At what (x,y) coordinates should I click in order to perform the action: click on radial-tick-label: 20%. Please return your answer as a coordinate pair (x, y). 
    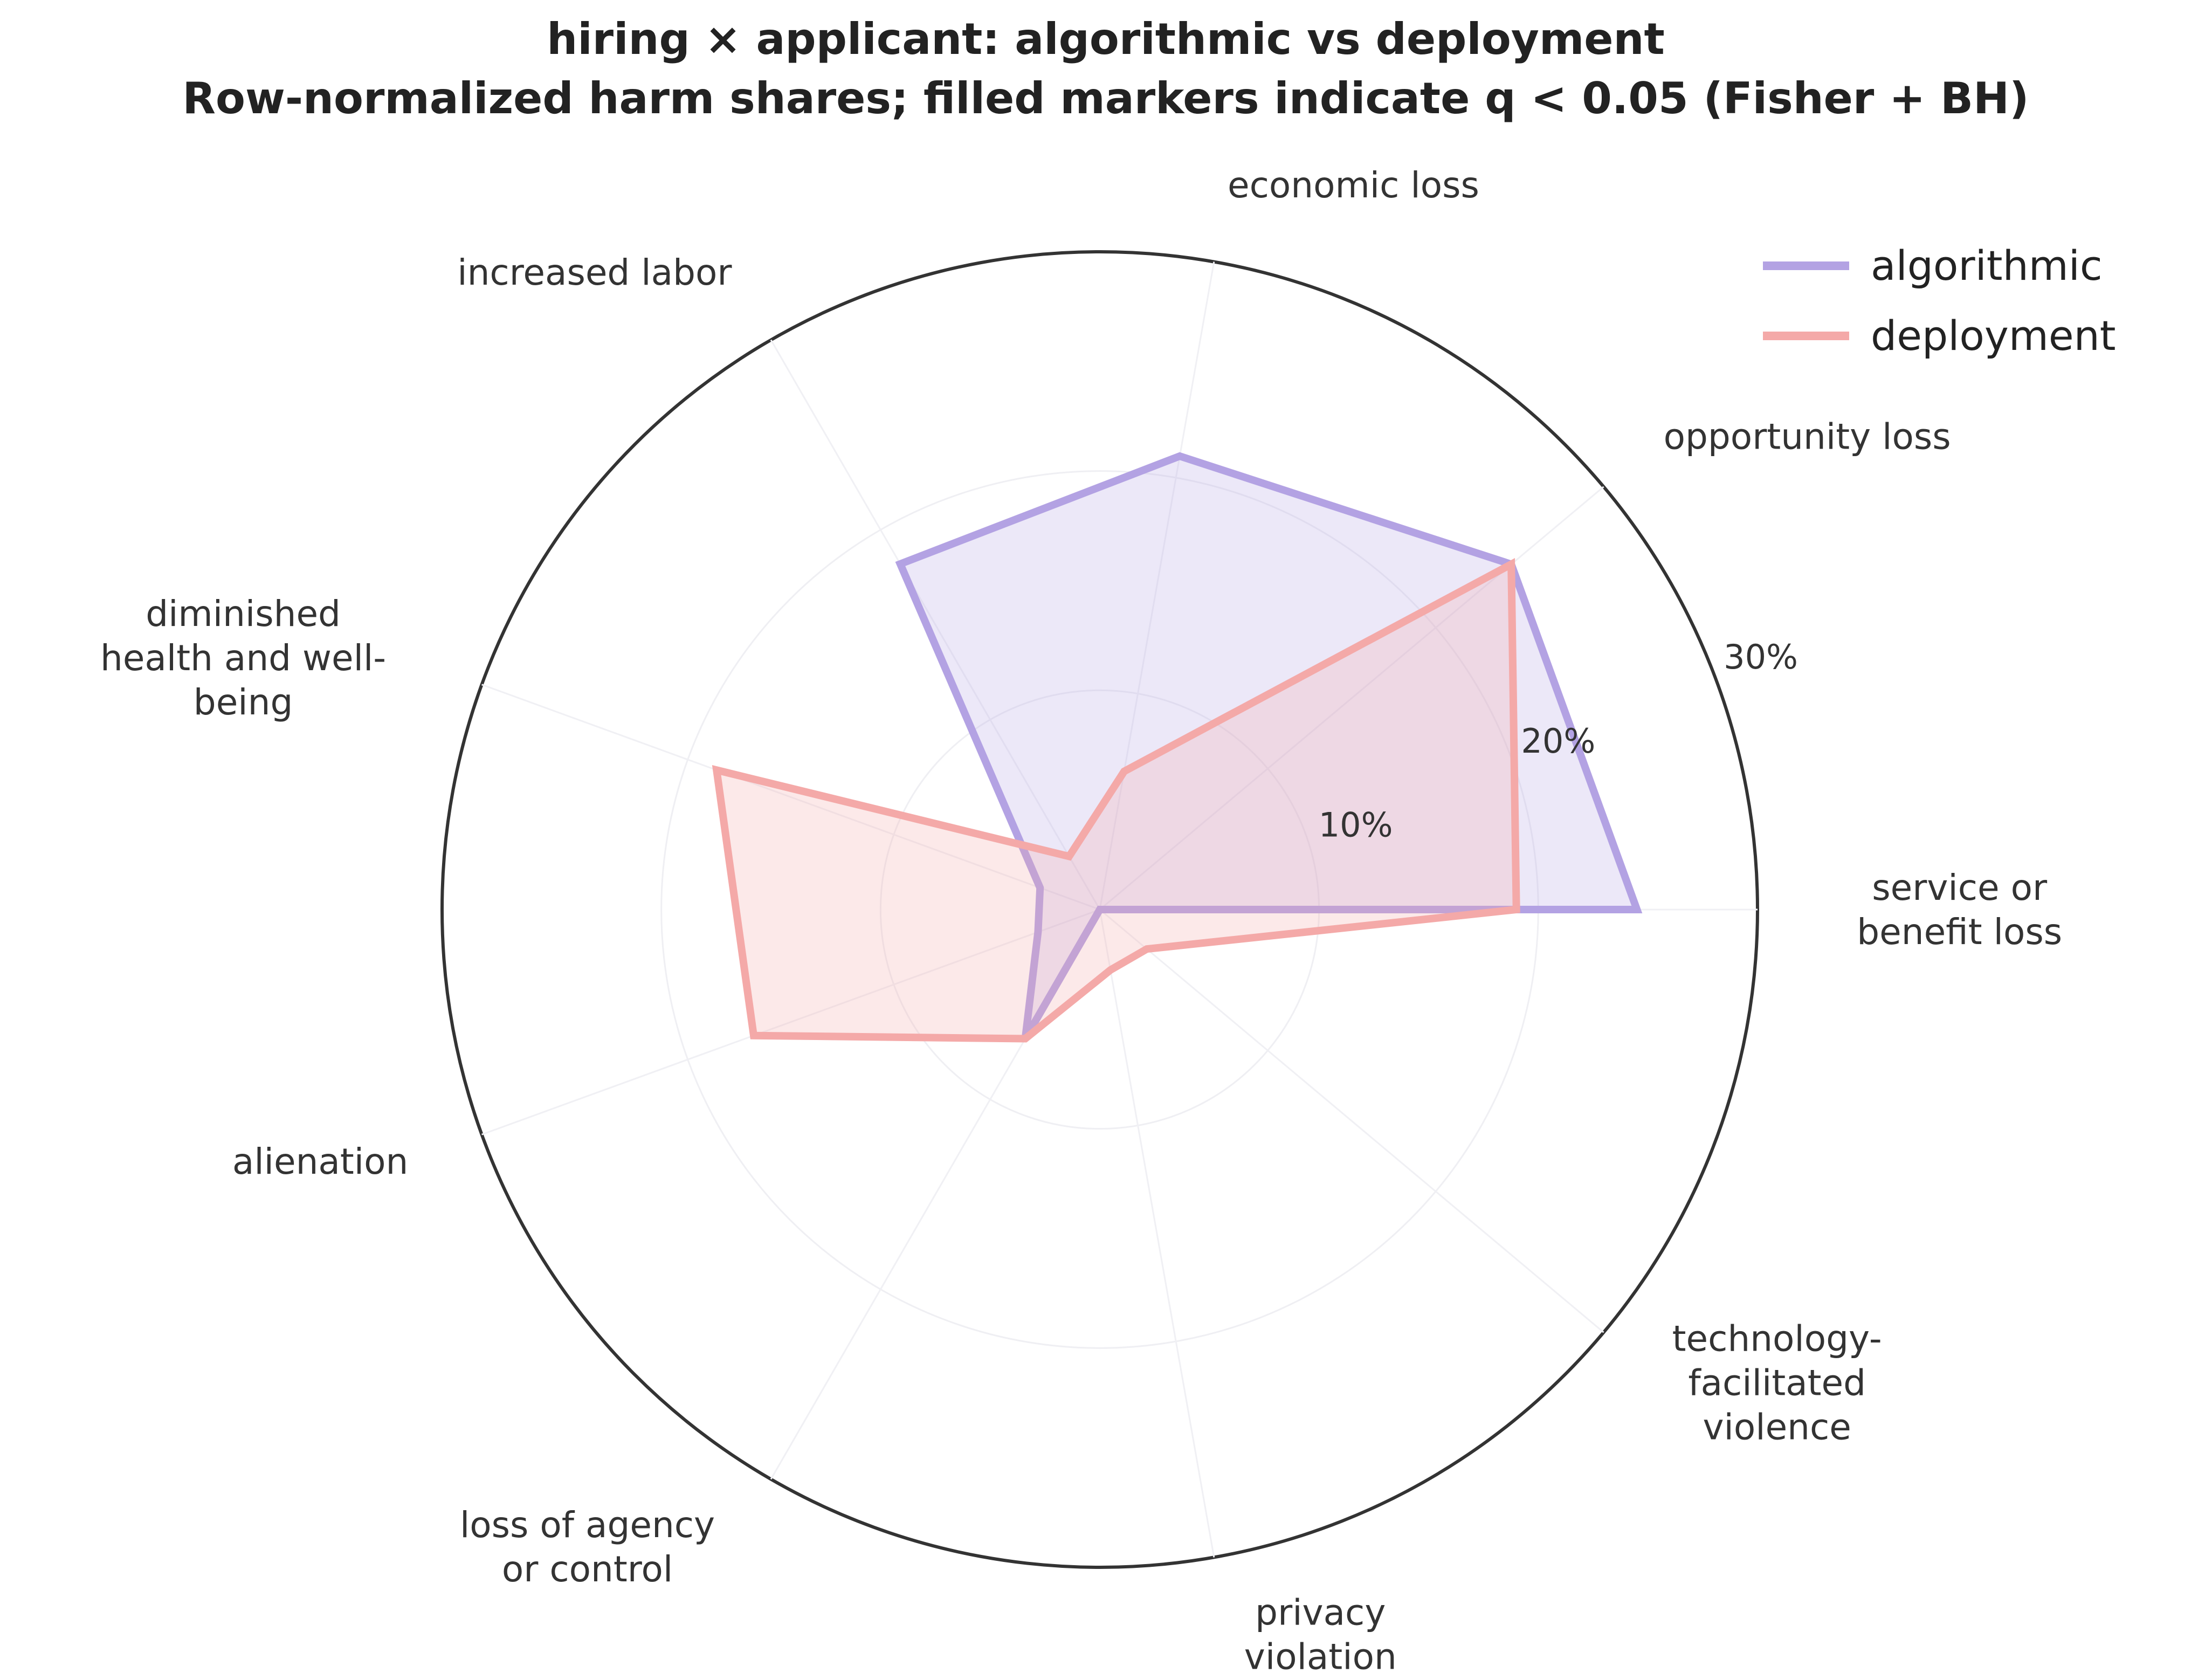
    Looking at the image, I should click on (1558, 741).